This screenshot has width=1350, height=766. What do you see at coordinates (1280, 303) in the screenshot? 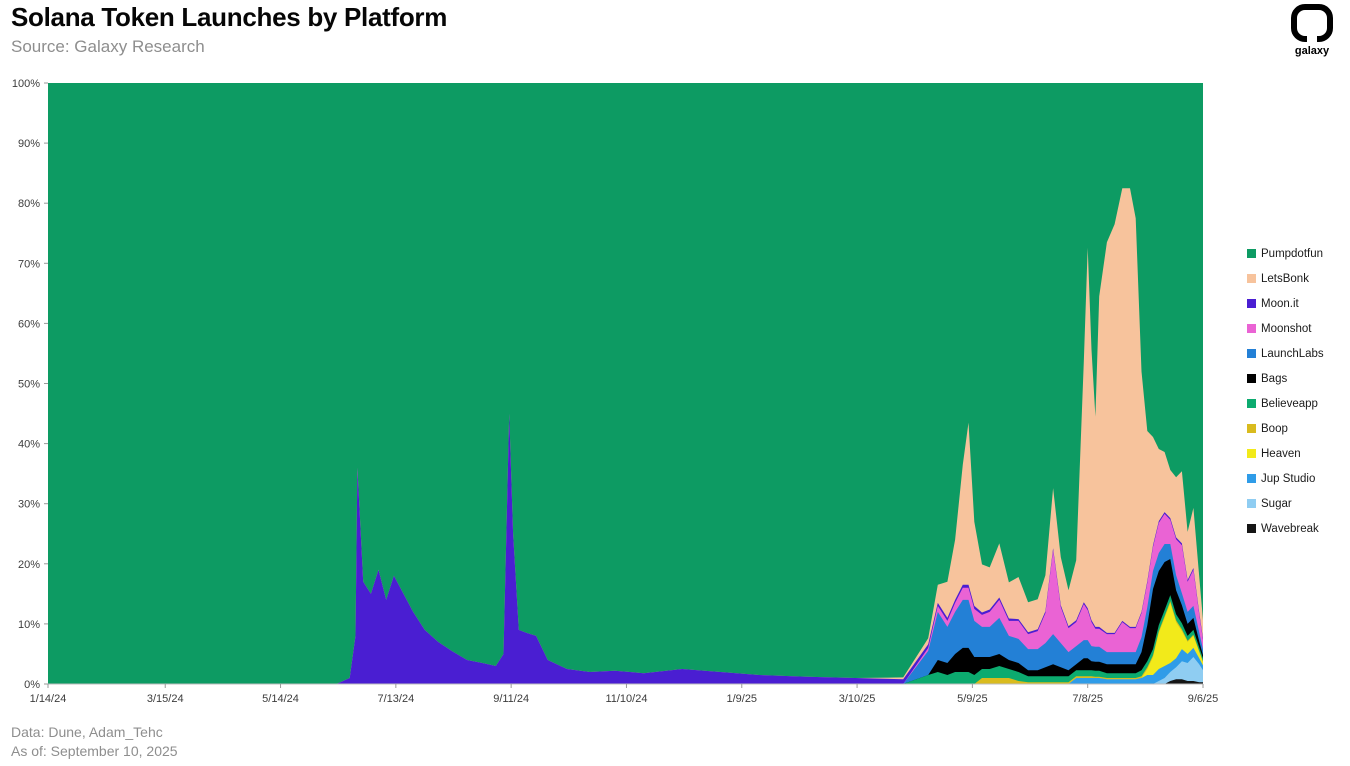
I see `legend-label: Moon.it` at bounding box center [1280, 303].